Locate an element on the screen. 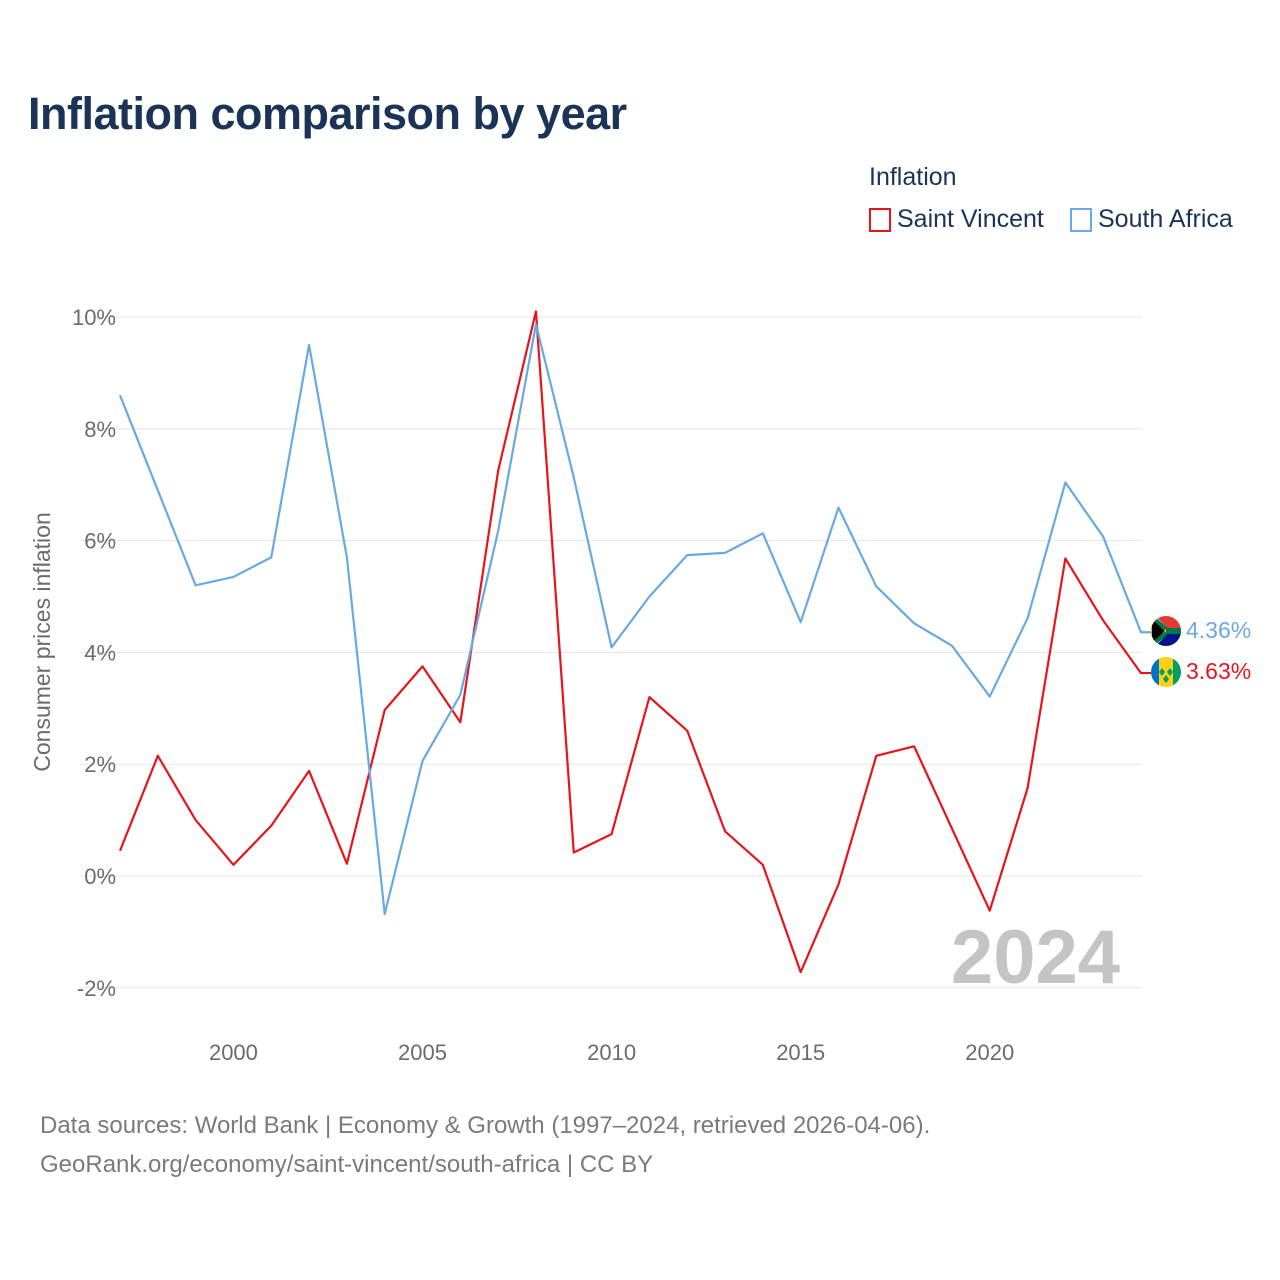  y-tick-label: 6% is located at coordinates (100, 541).